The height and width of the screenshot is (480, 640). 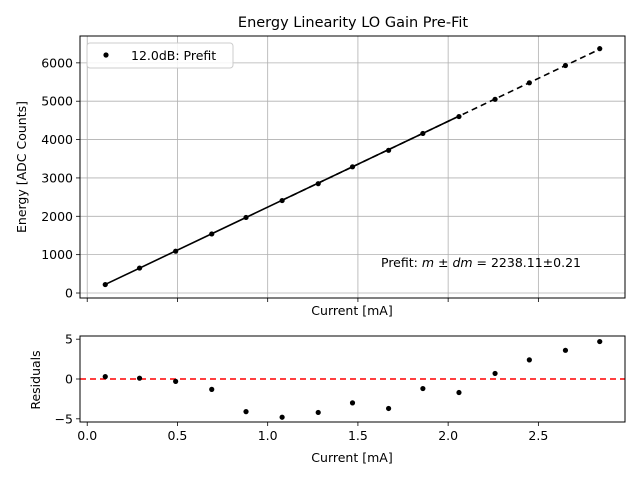 What do you see at coordinates (57, 62) in the screenshot?
I see `top-y-tick-label: 6000` at bounding box center [57, 62].